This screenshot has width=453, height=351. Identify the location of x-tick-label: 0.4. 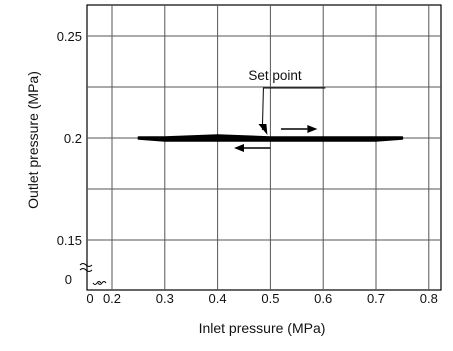
(218, 298).